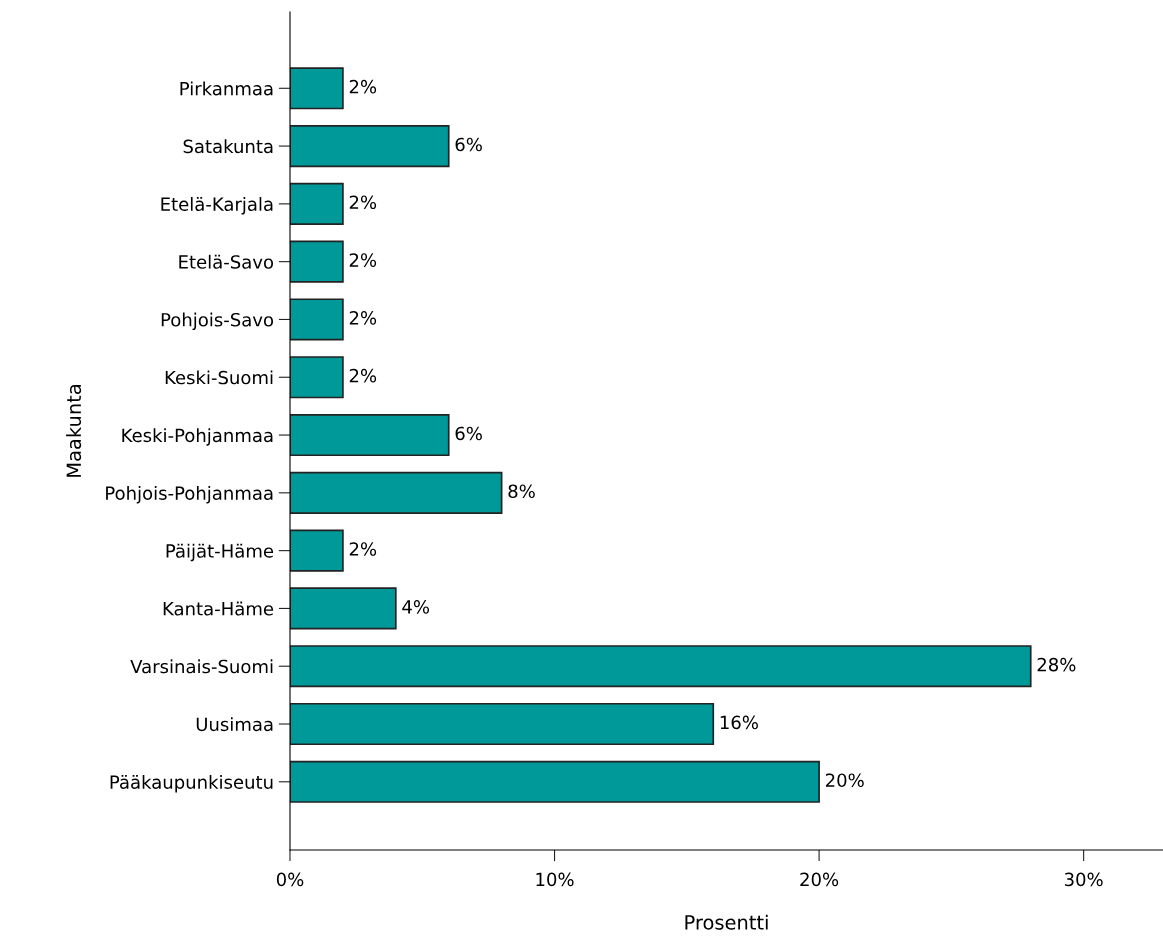  What do you see at coordinates (844, 780) in the screenshot?
I see `data-label: 20%` at bounding box center [844, 780].